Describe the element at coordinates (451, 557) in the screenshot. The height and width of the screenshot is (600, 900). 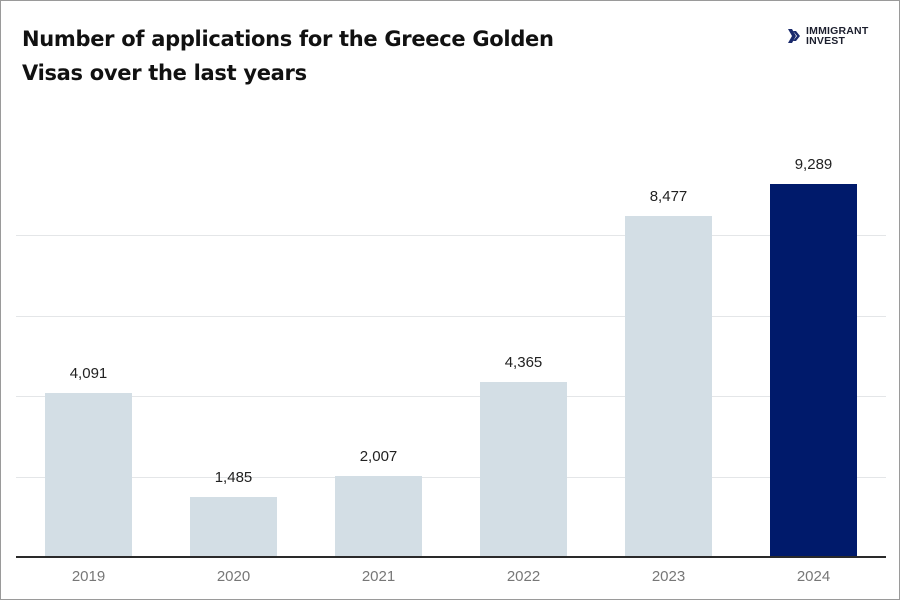
I see `x-axis-line` at that location.